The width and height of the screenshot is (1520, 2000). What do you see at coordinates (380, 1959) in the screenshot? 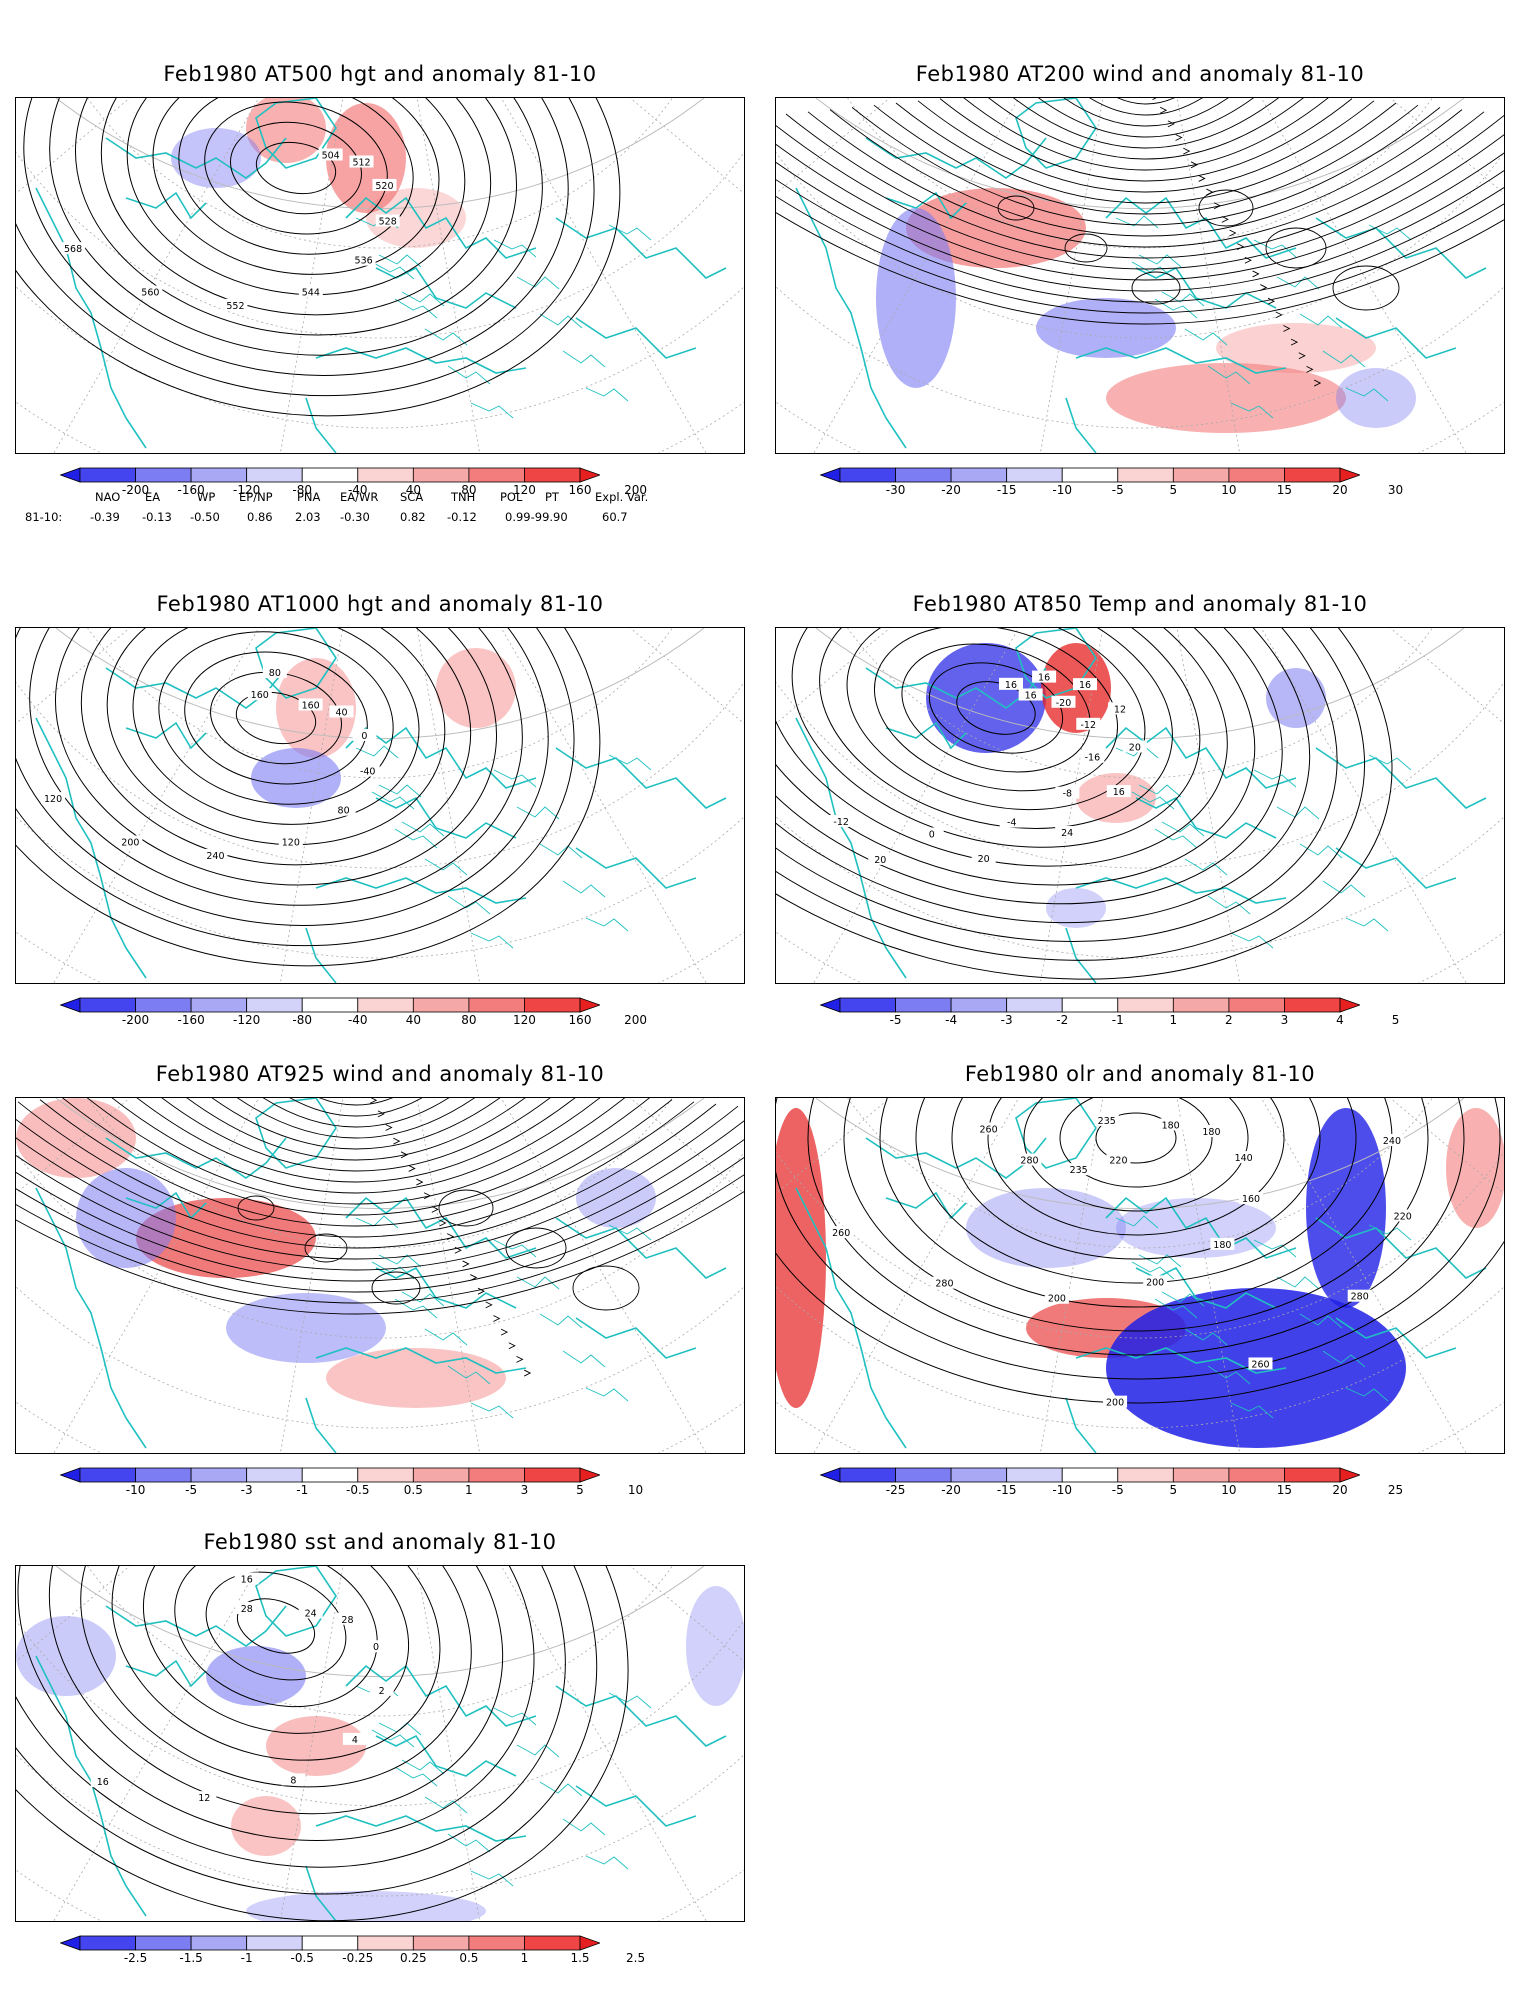
I see `colorbar-tick-labels: -2.5 -1.5 -1 -0.5 -0.25 0.25 0.5 1 1.5 2.5` at bounding box center [380, 1959].